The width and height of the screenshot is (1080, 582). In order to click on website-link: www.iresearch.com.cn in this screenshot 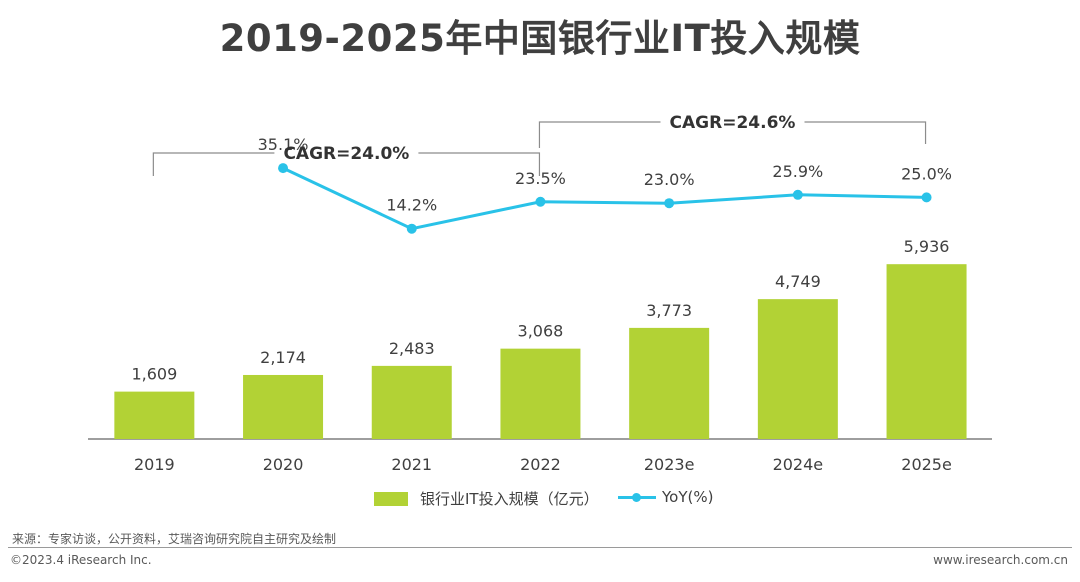, I will do `click(1000, 560)`.